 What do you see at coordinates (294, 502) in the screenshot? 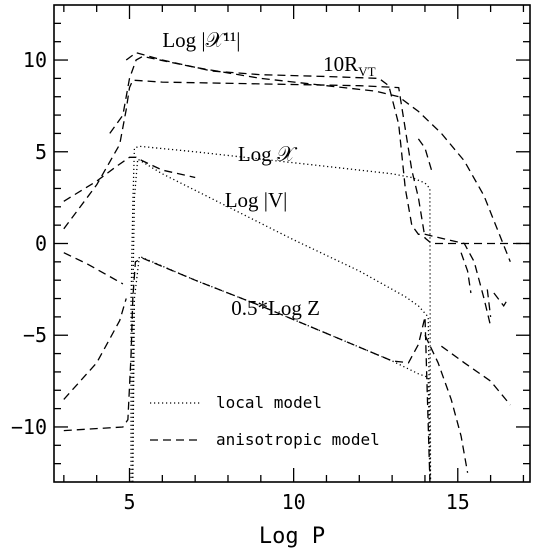
I see `x-tick-label: 10` at bounding box center [294, 502].